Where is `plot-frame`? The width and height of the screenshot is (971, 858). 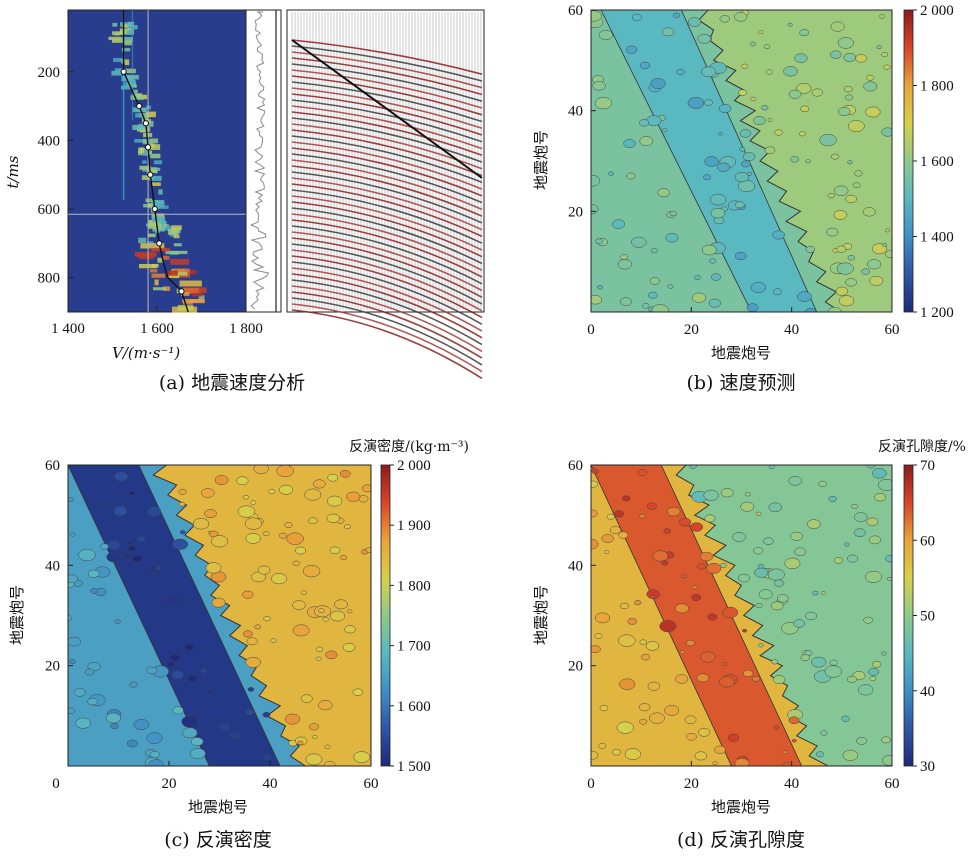
plot-frame is located at coordinates (219, 615).